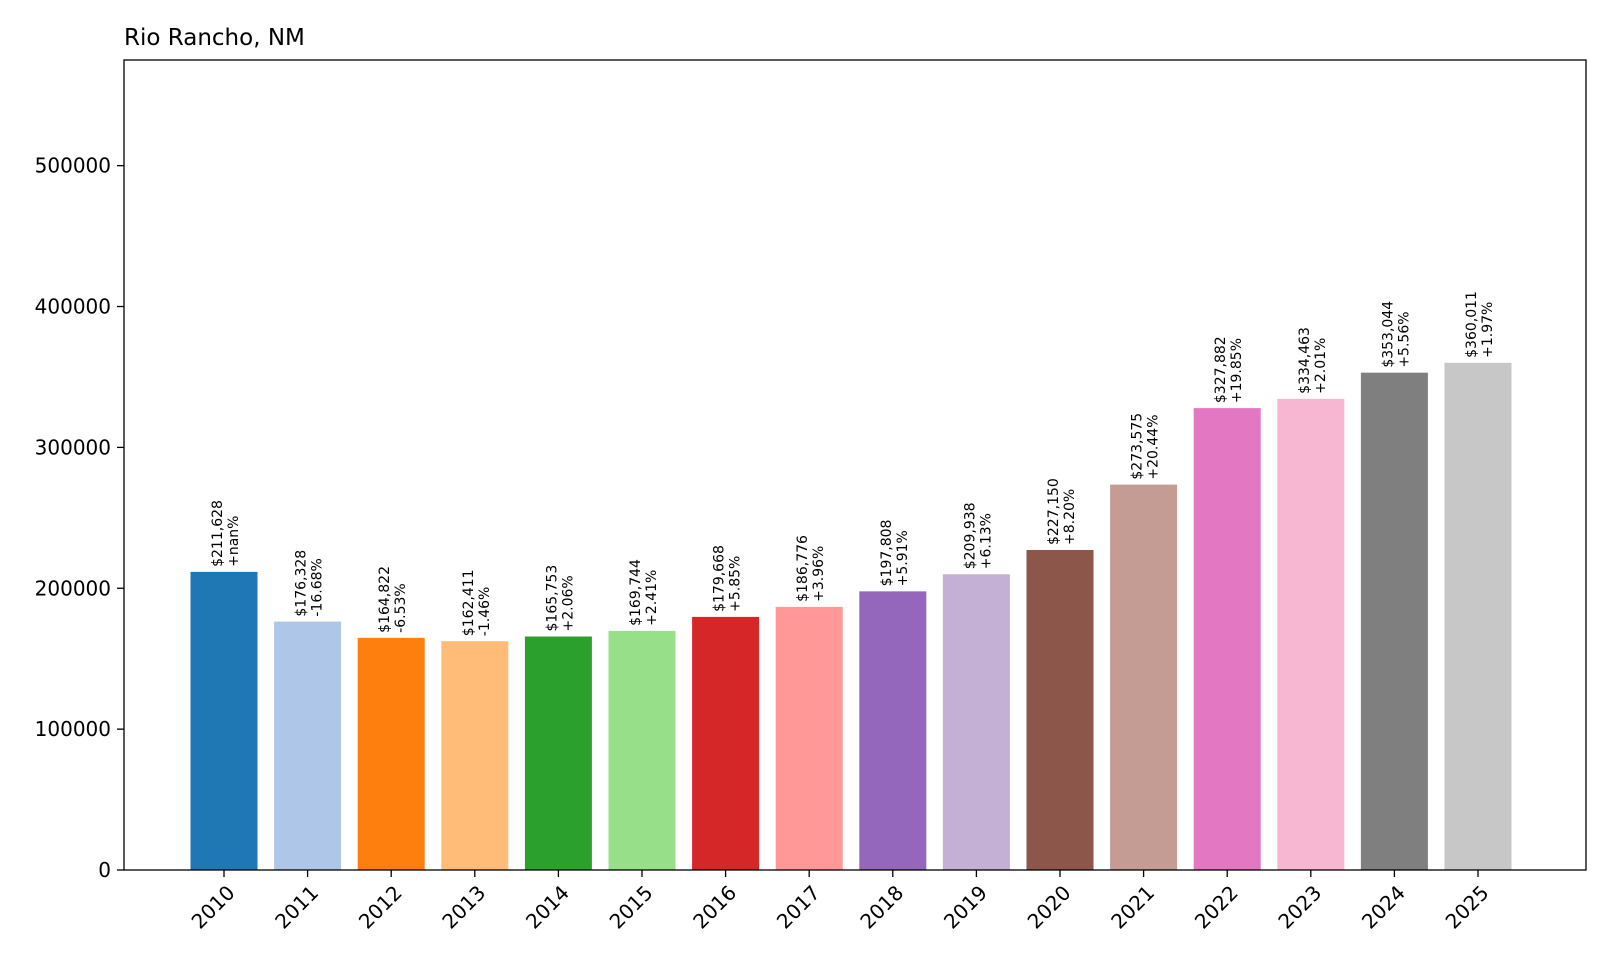 The image size is (1600, 960). I want to click on bar-change-label: +2.41%, so click(652, 598).